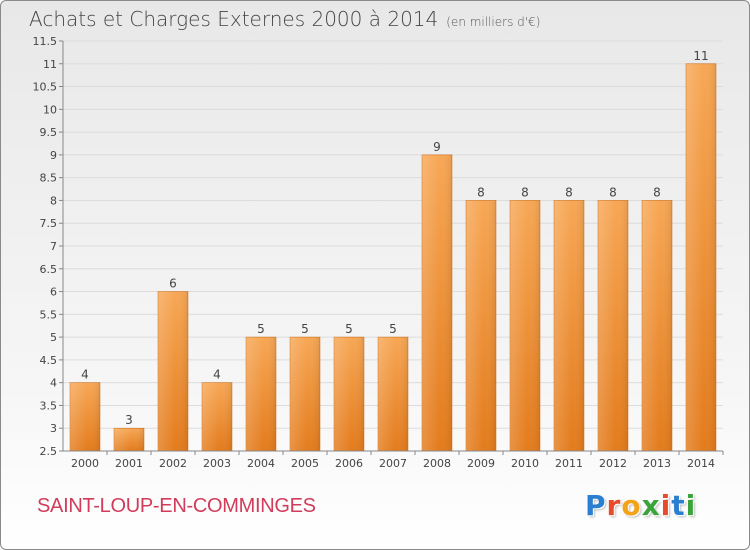 The width and height of the screenshot is (750, 550). I want to click on logo-letter: r, so click(614, 505).